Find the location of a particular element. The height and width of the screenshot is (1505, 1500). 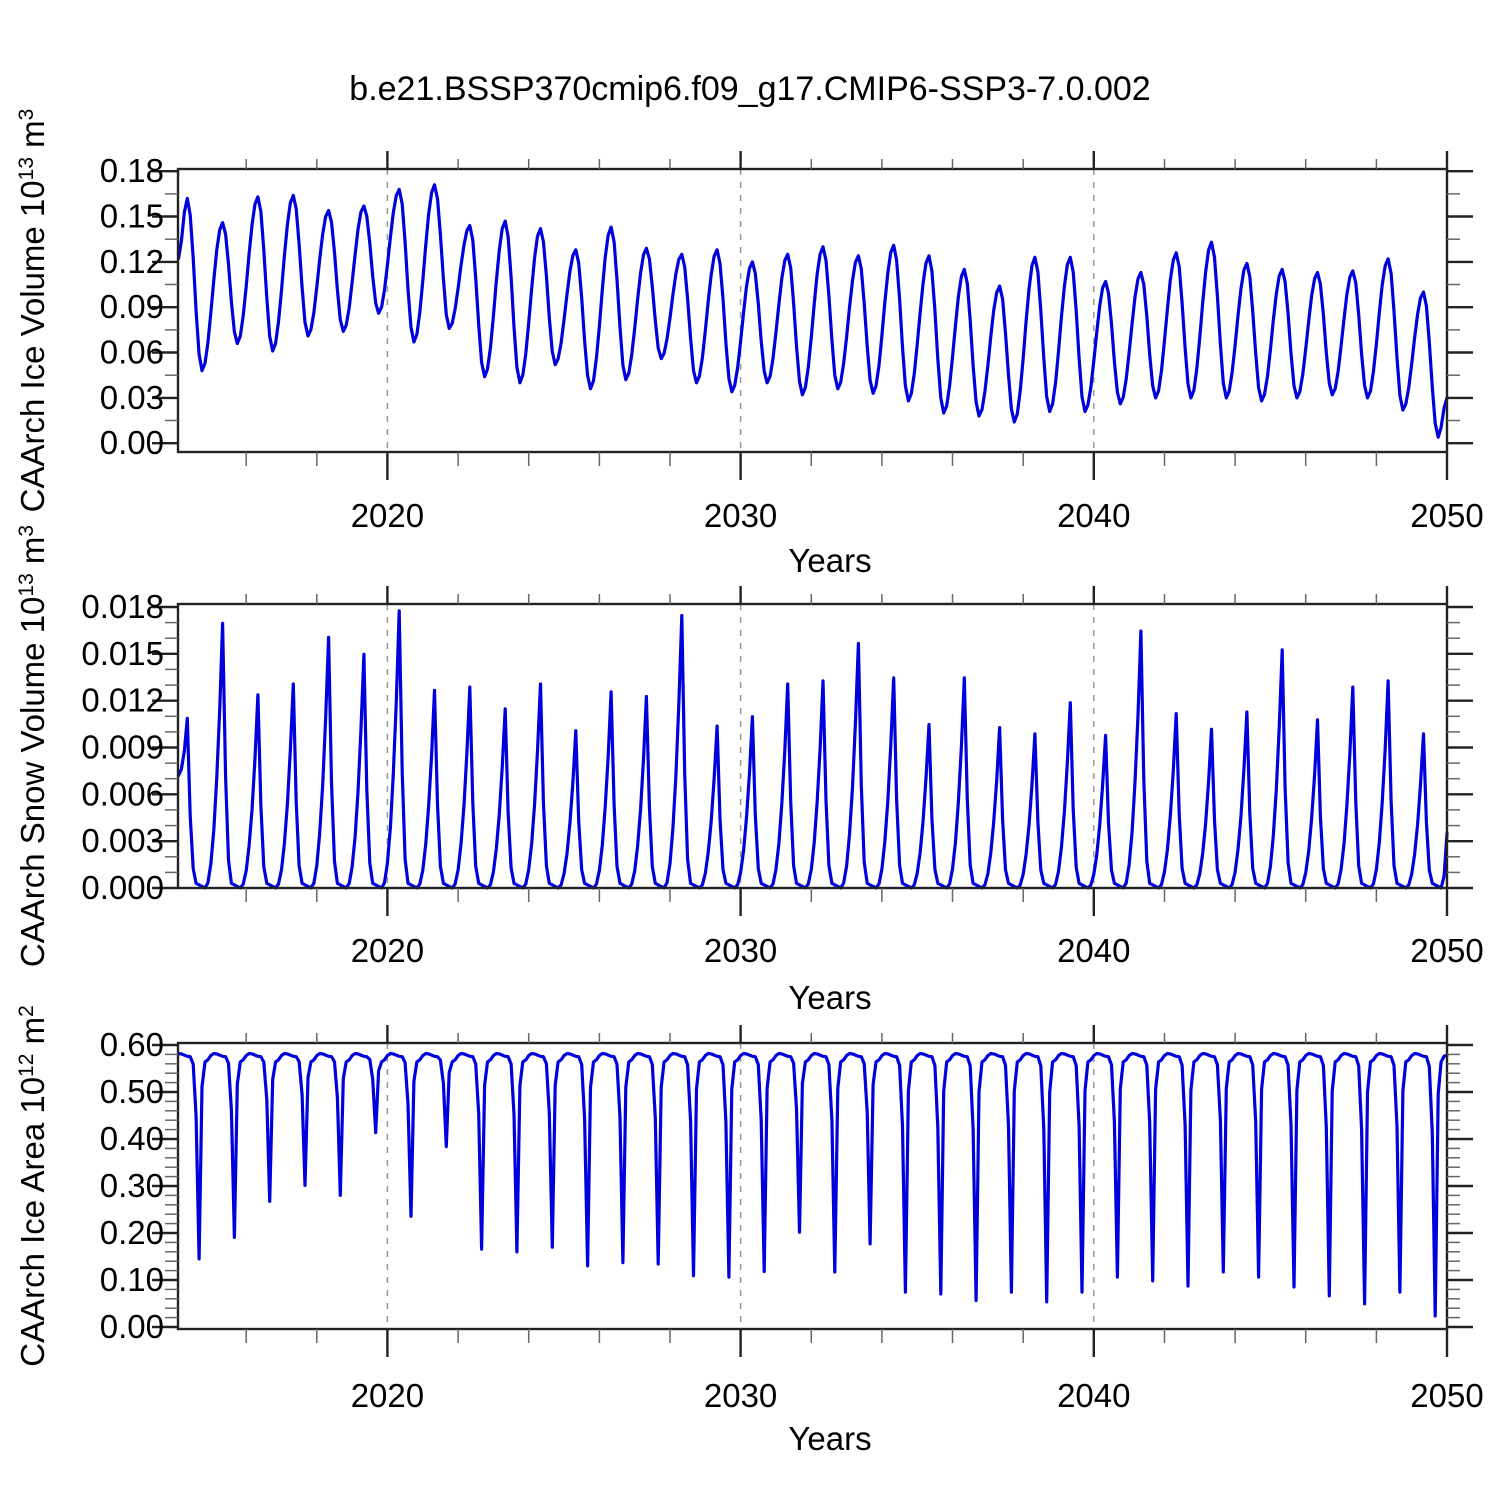

y-tick-label: 0.40 is located at coordinates (132, 1138).